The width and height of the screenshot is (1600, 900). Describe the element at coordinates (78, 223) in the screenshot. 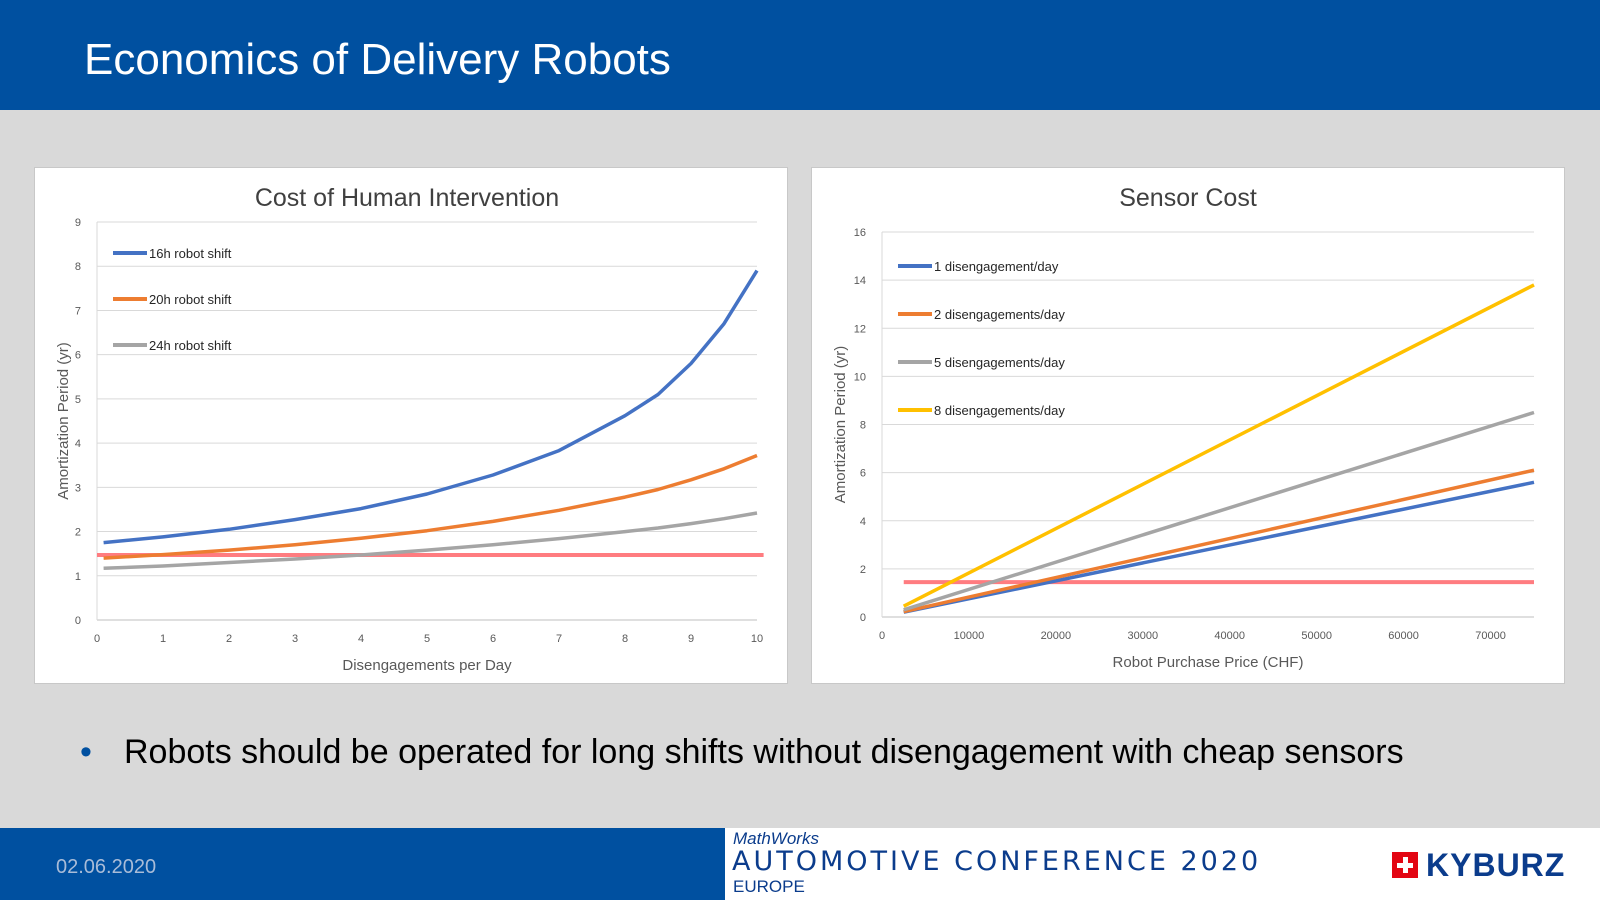

I see `y-tick-label: 9` at that location.